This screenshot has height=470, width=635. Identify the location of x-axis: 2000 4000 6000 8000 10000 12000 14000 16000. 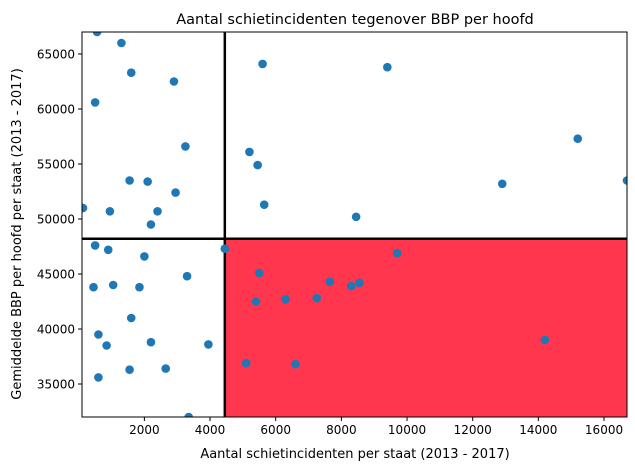
(376, 427).